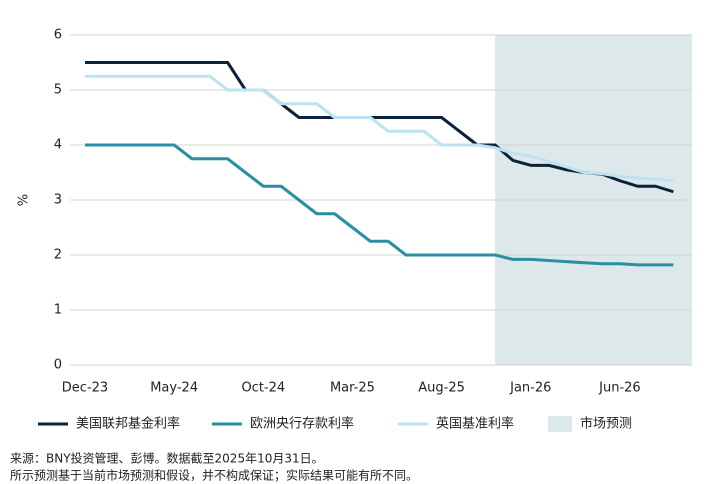 The height and width of the screenshot is (484, 717). I want to click on footnote: 来源：BNY投资管理、彭博。数据截至2025年10月31日。, so click(167, 458).